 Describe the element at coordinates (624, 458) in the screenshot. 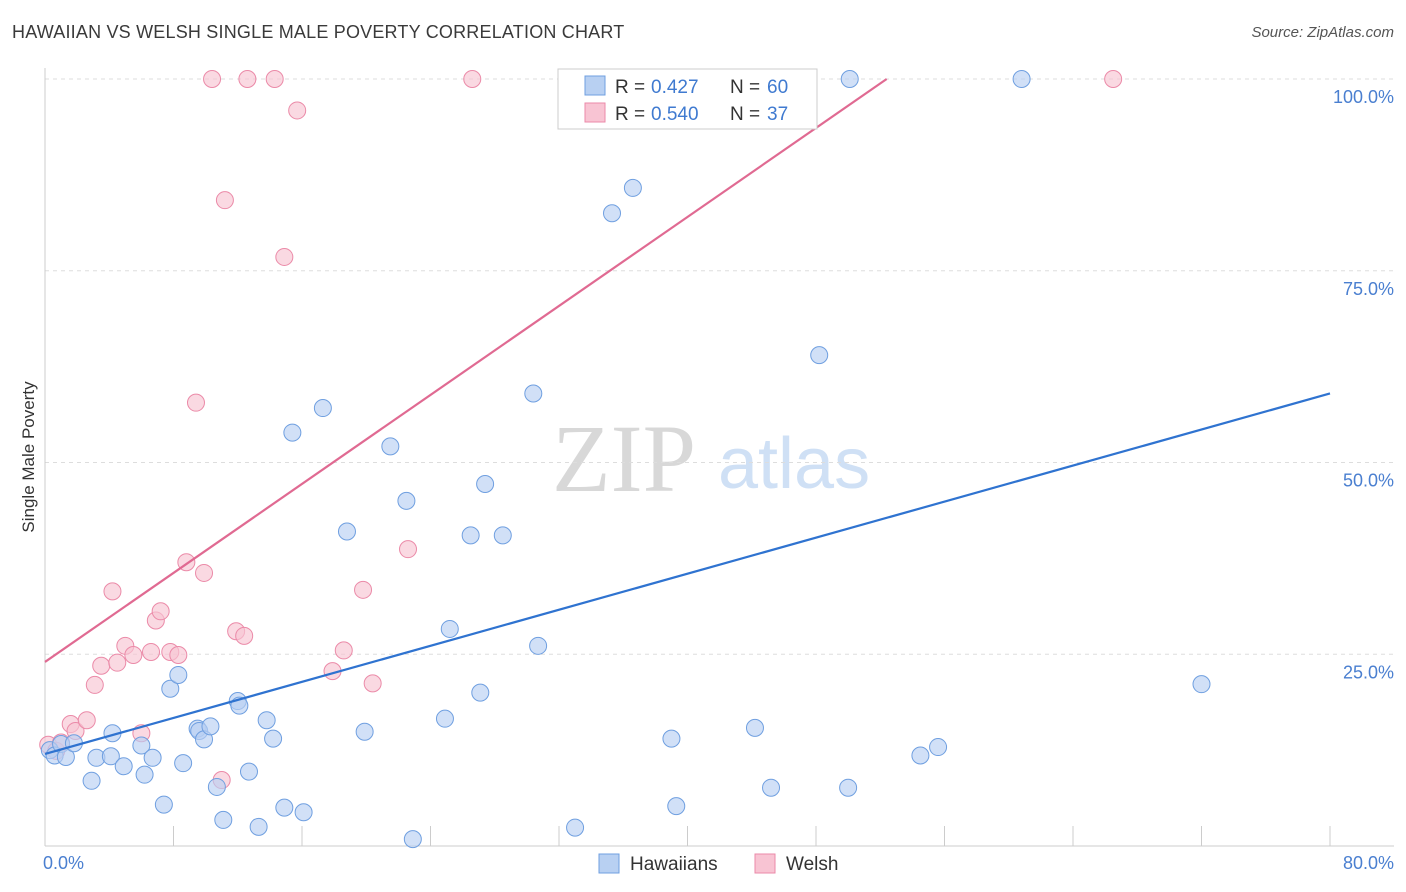

I see `watermark-zip: ZIP` at that location.